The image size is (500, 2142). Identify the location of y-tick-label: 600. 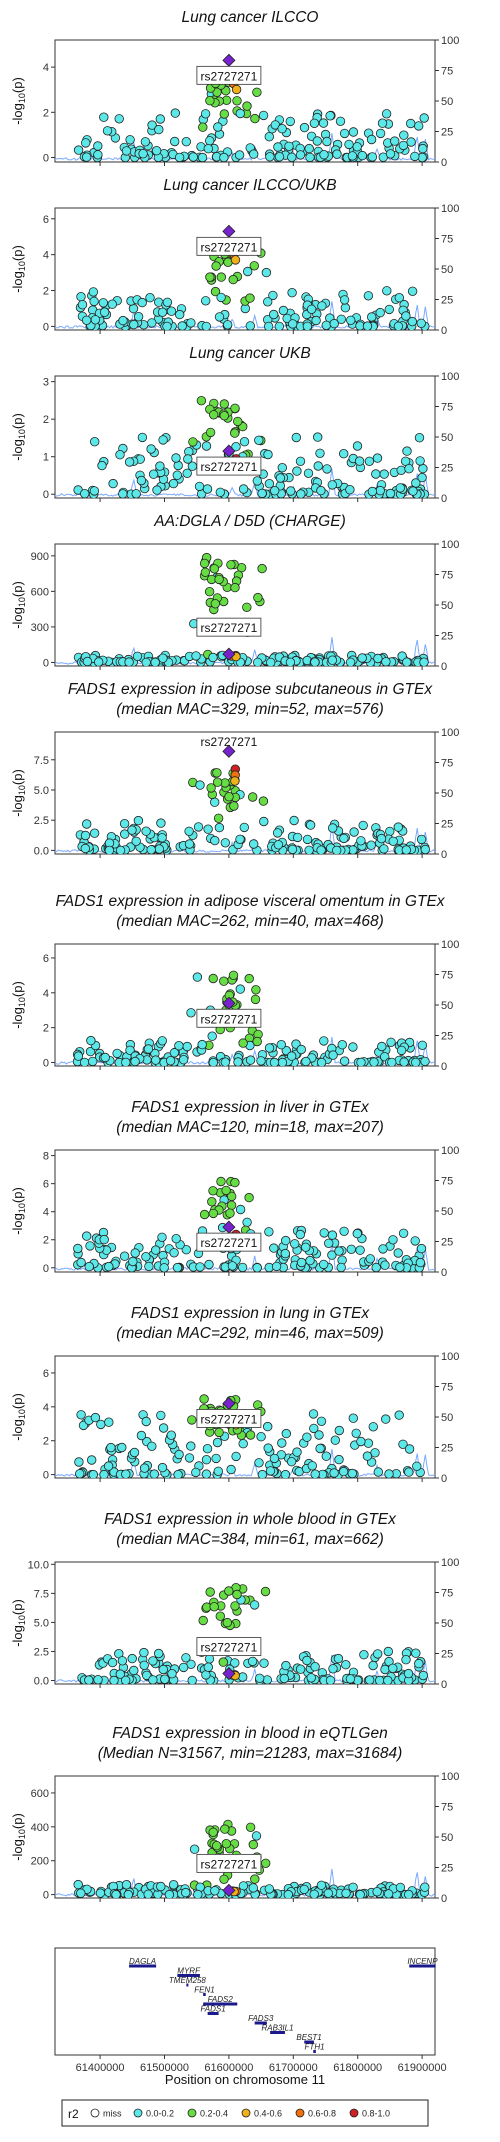
(40, 1794).